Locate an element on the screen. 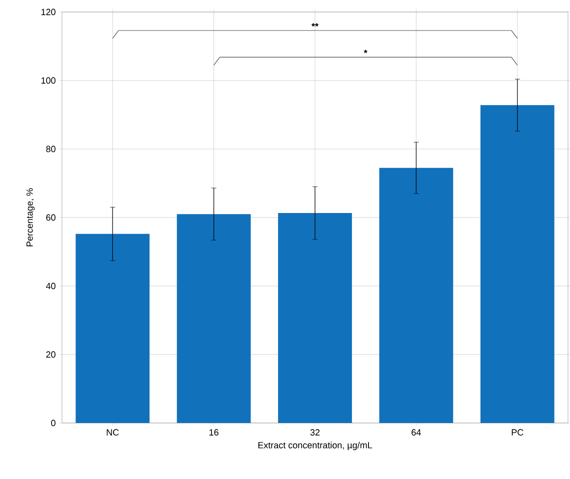 This screenshot has height=479, width=570. y-tick-label: 120 is located at coordinates (48, 12).